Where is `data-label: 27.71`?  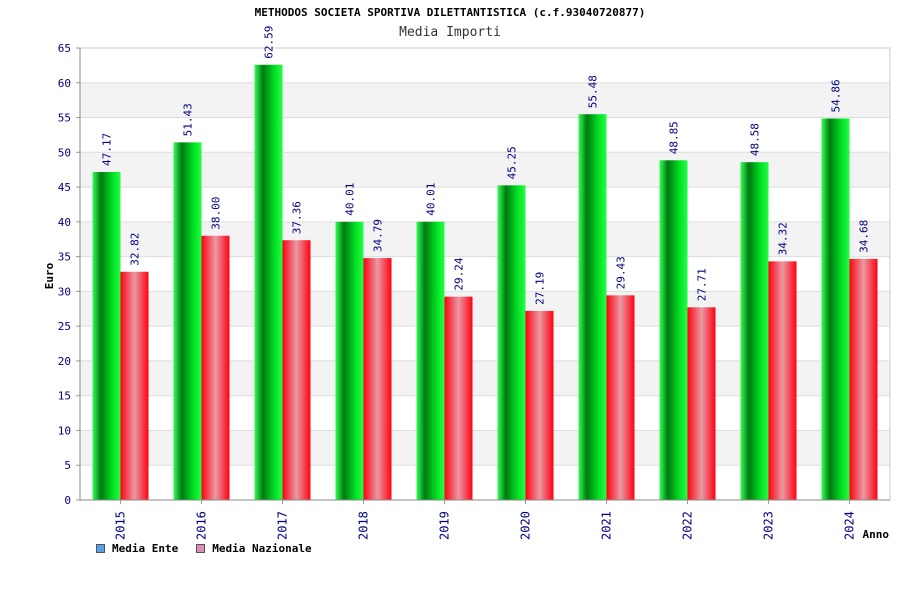 data-label: 27.71 is located at coordinates (702, 284).